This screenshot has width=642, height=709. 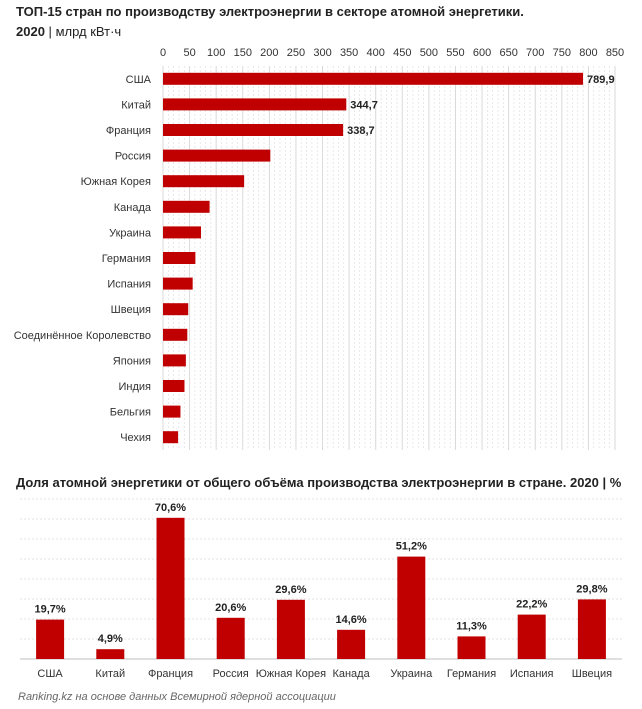 What do you see at coordinates (269, 53) in the screenshot?
I see `x-tick-label: 200` at bounding box center [269, 53].